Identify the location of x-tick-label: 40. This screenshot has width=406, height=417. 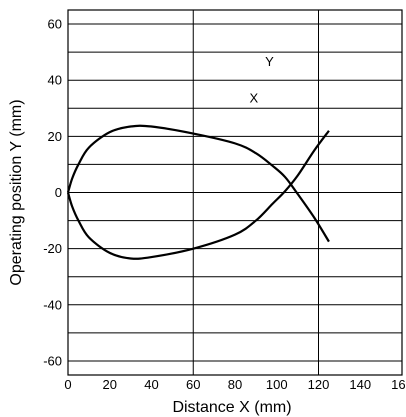
(151, 384).